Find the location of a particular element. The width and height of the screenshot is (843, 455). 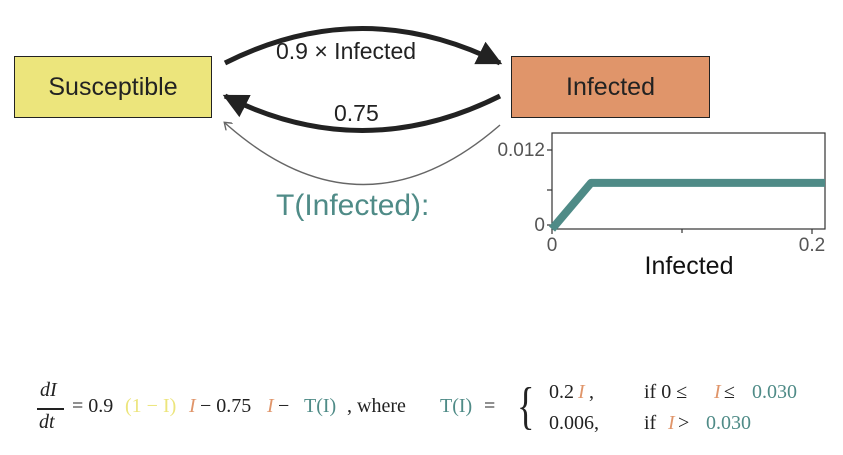

eq-denominator: dt is located at coordinates (47, 422).